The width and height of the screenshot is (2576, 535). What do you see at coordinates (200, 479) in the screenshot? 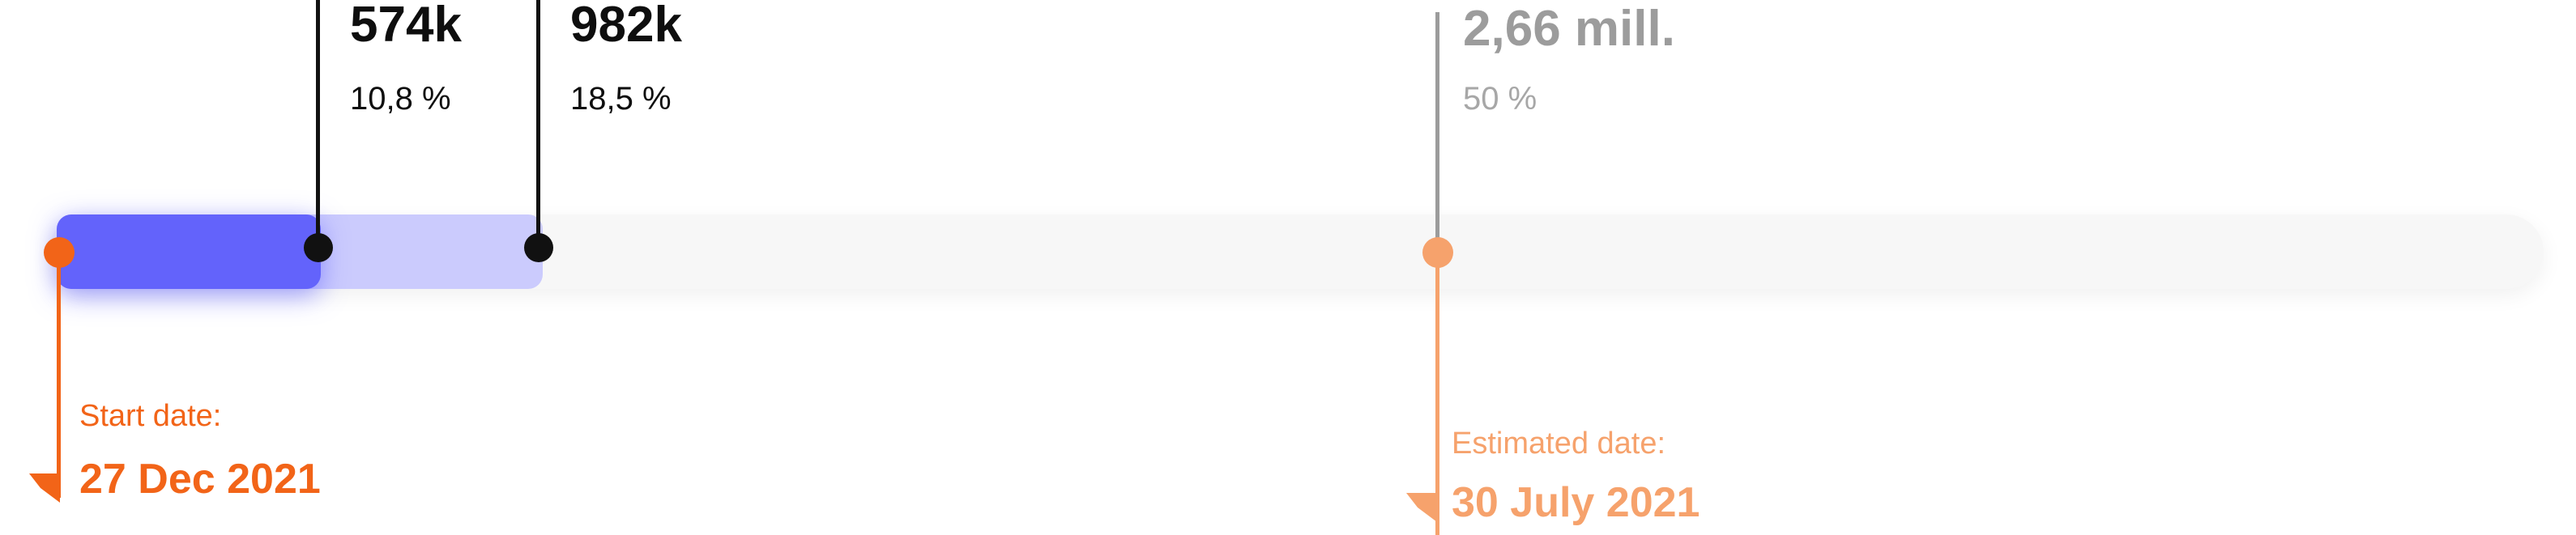
I see `start-date-value: 27 Dec 2021` at bounding box center [200, 479].